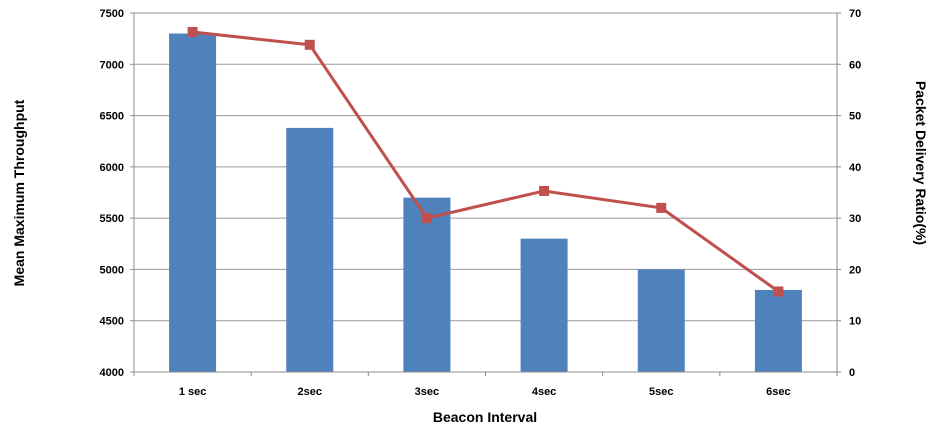  What do you see at coordinates (778, 392) in the screenshot?
I see `x-tick-label: 6sec` at bounding box center [778, 392].